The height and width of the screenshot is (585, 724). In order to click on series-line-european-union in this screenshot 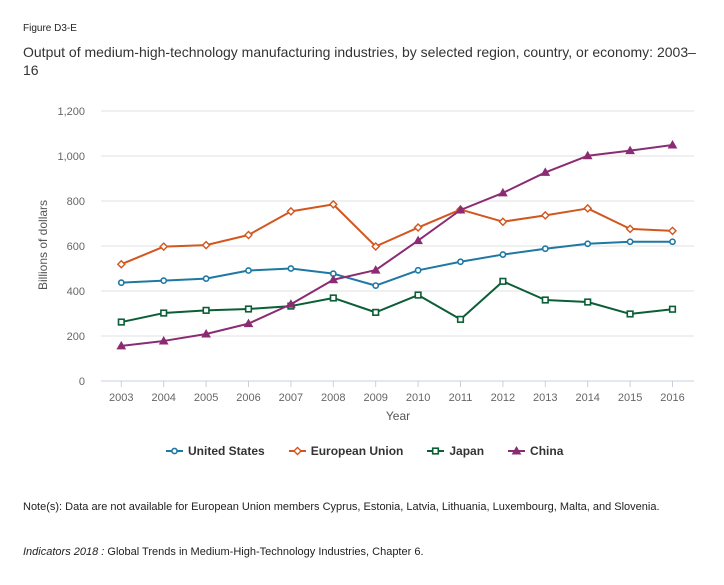, I will do `click(396, 234)`.